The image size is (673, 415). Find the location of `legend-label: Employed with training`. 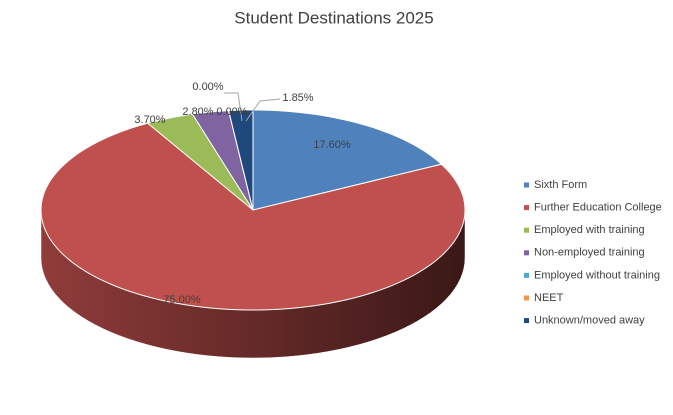

legend-label: Employed with training is located at coordinates (589, 230).